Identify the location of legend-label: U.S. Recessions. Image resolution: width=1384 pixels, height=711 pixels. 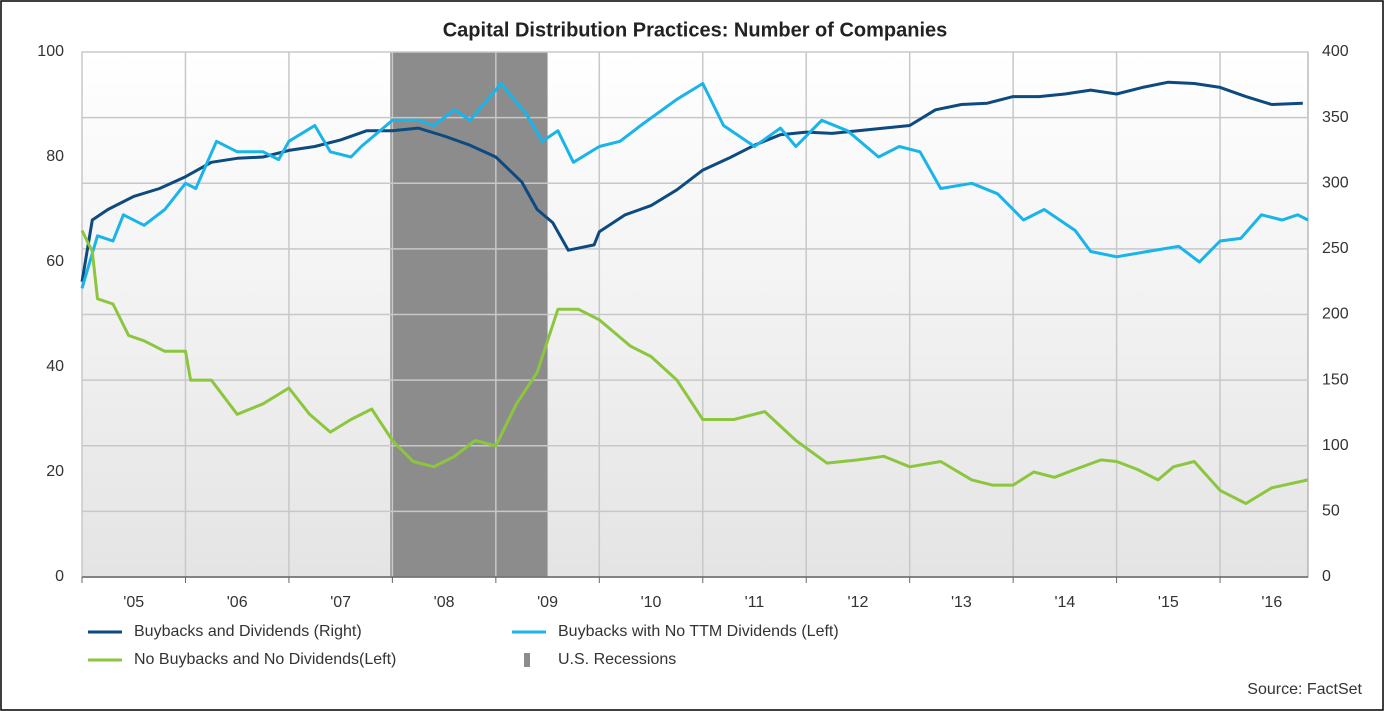
(617, 659).